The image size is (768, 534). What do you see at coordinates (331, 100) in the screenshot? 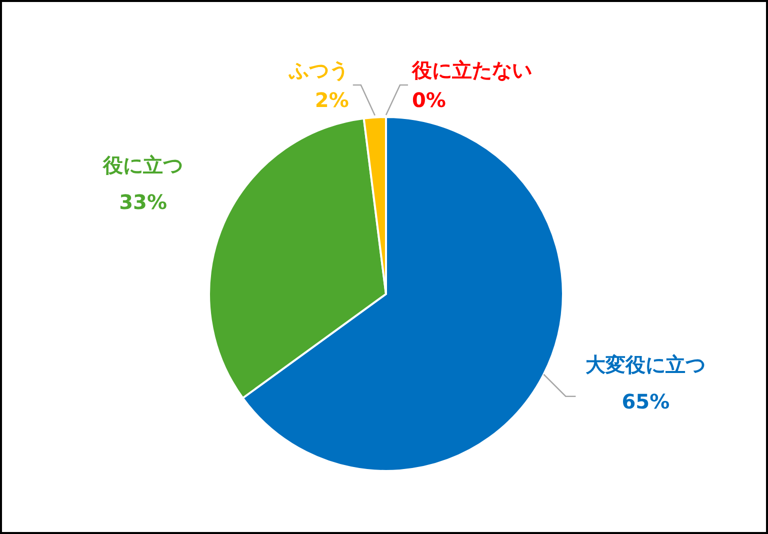
I see `data-label: 2%` at bounding box center [331, 100].